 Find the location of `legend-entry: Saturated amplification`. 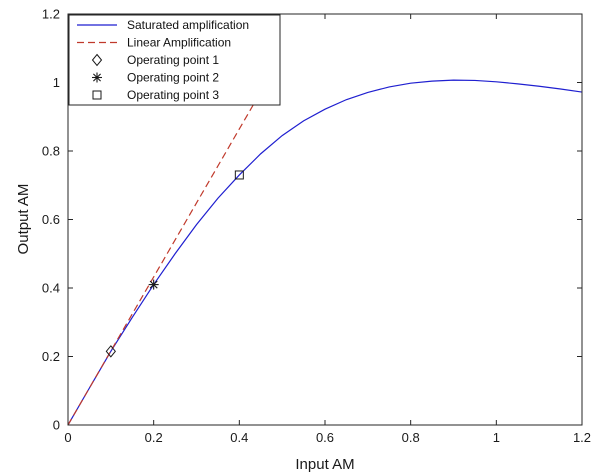

legend-entry: Saturated amplification is located at coordinates (163, 25).